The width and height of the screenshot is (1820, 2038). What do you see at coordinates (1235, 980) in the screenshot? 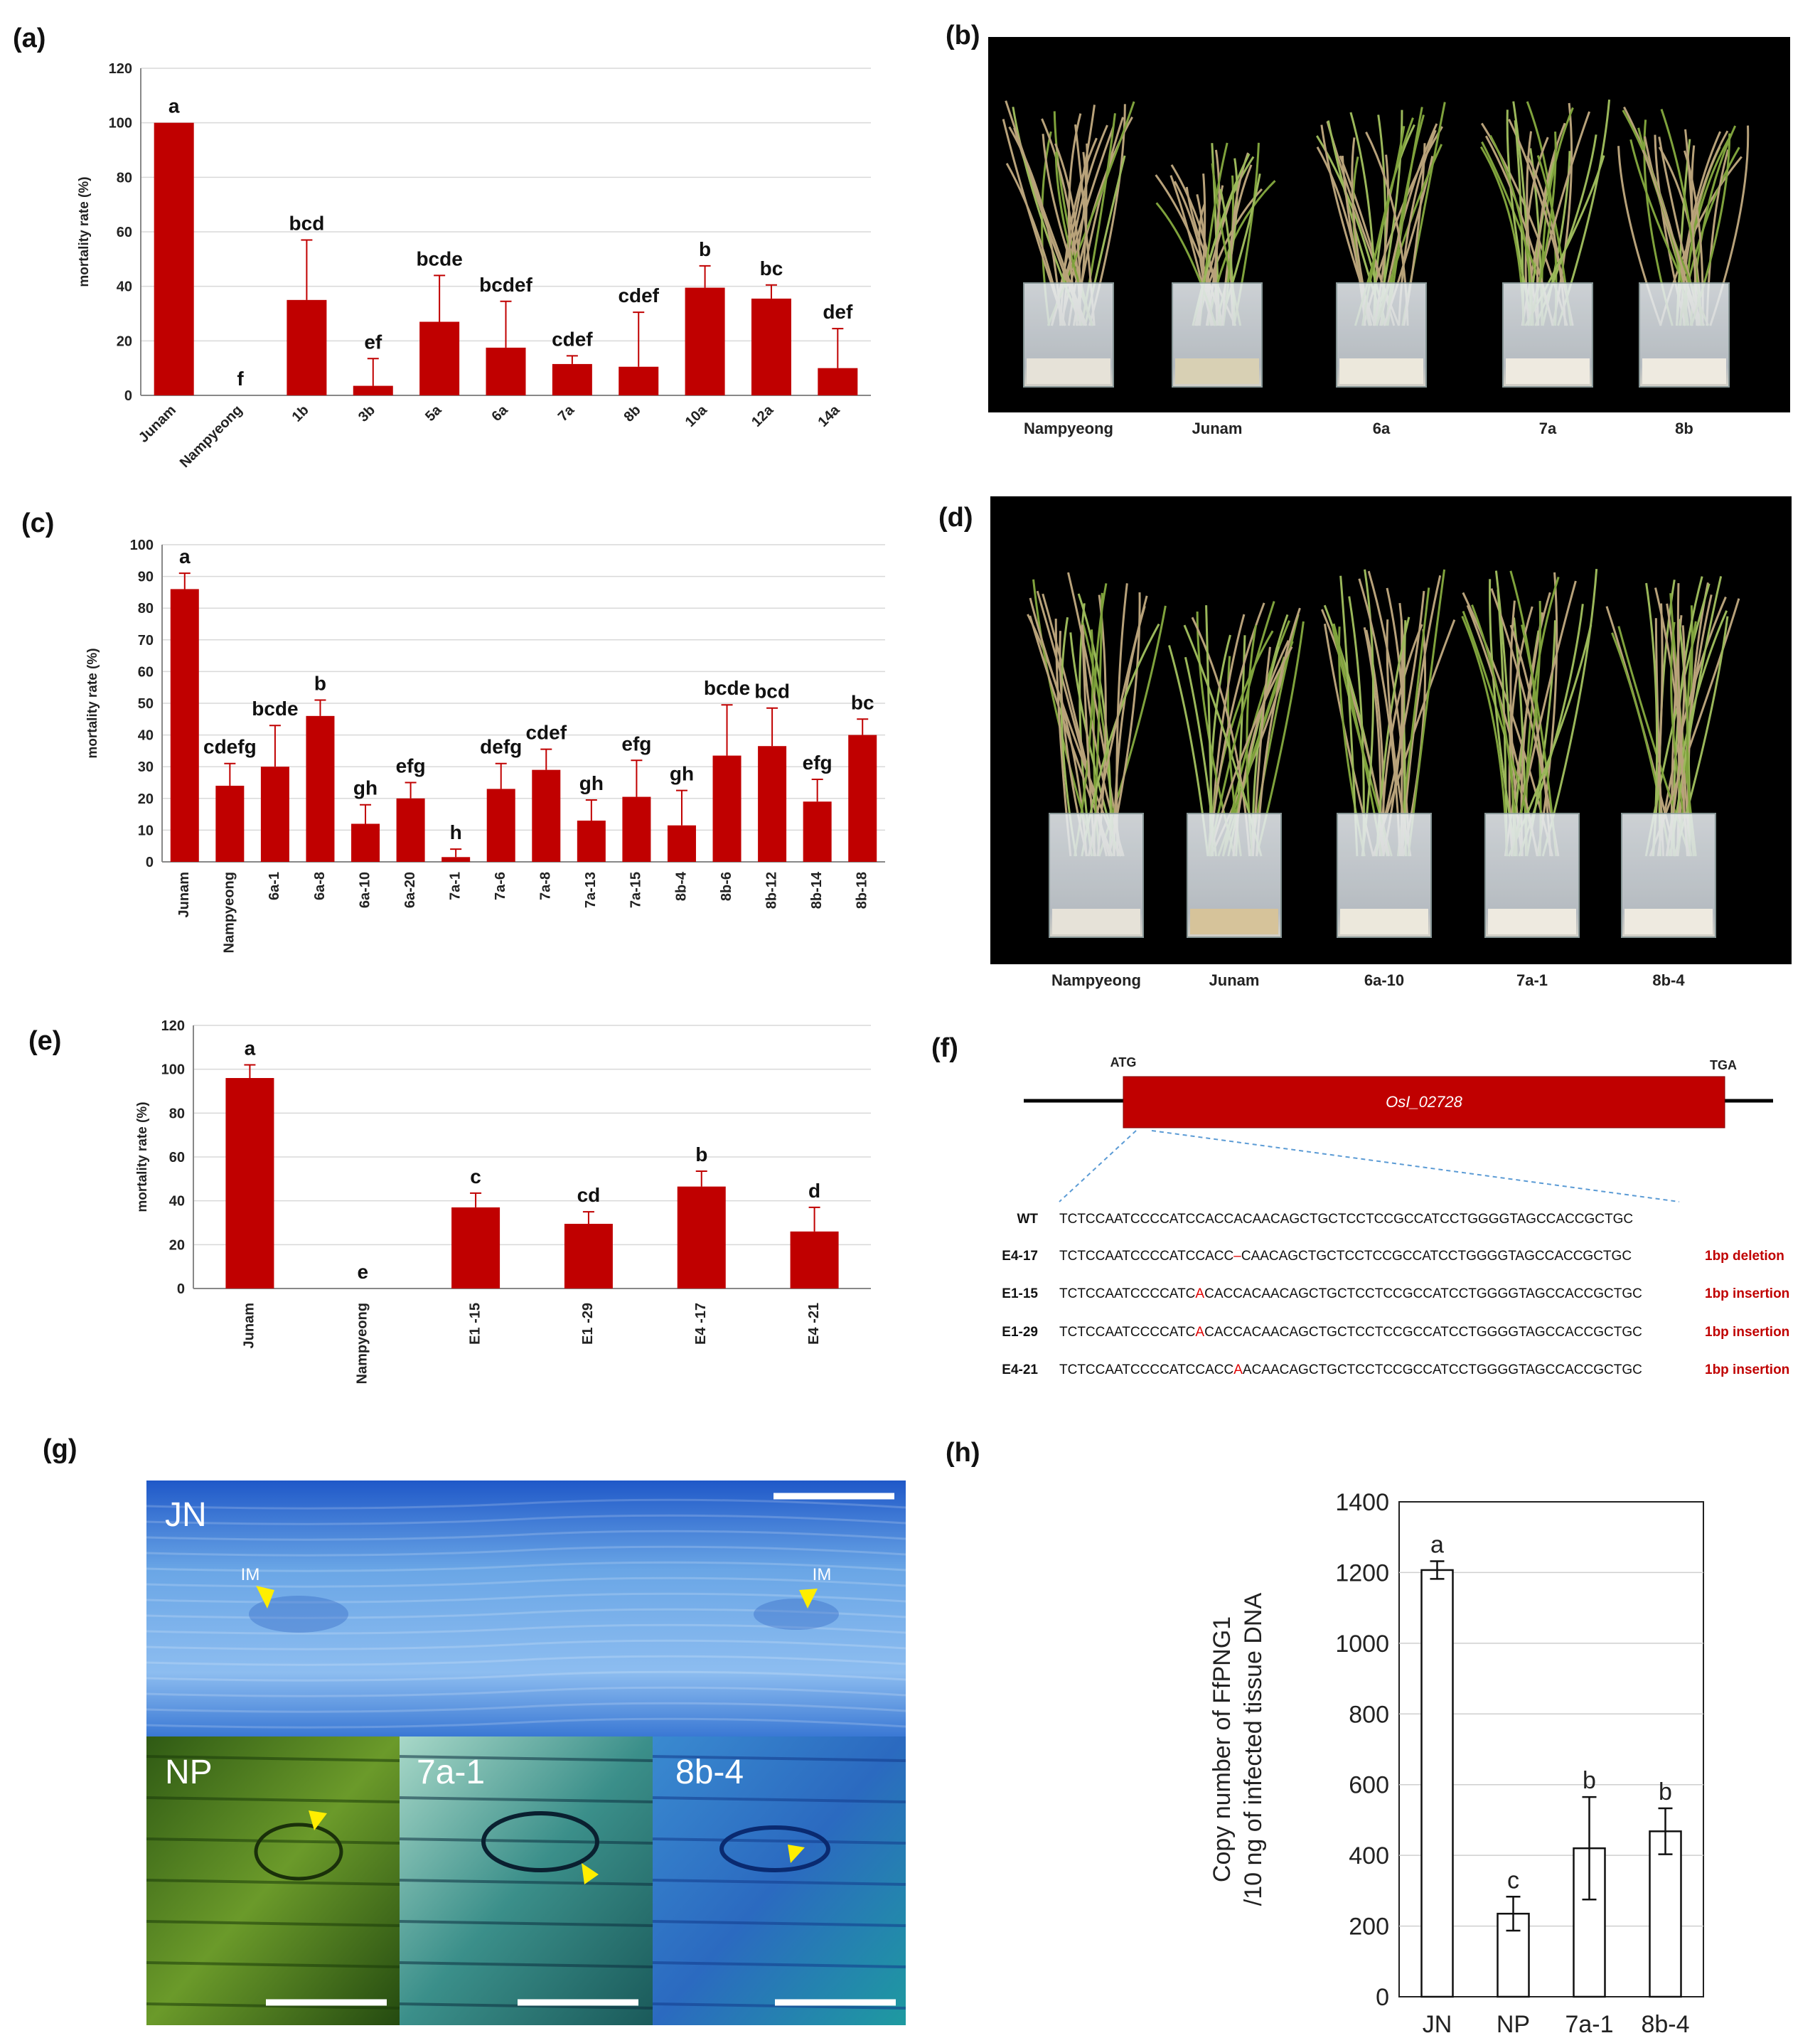
I see `photo-d-label: Junam` at bounding box center [1235, 980].